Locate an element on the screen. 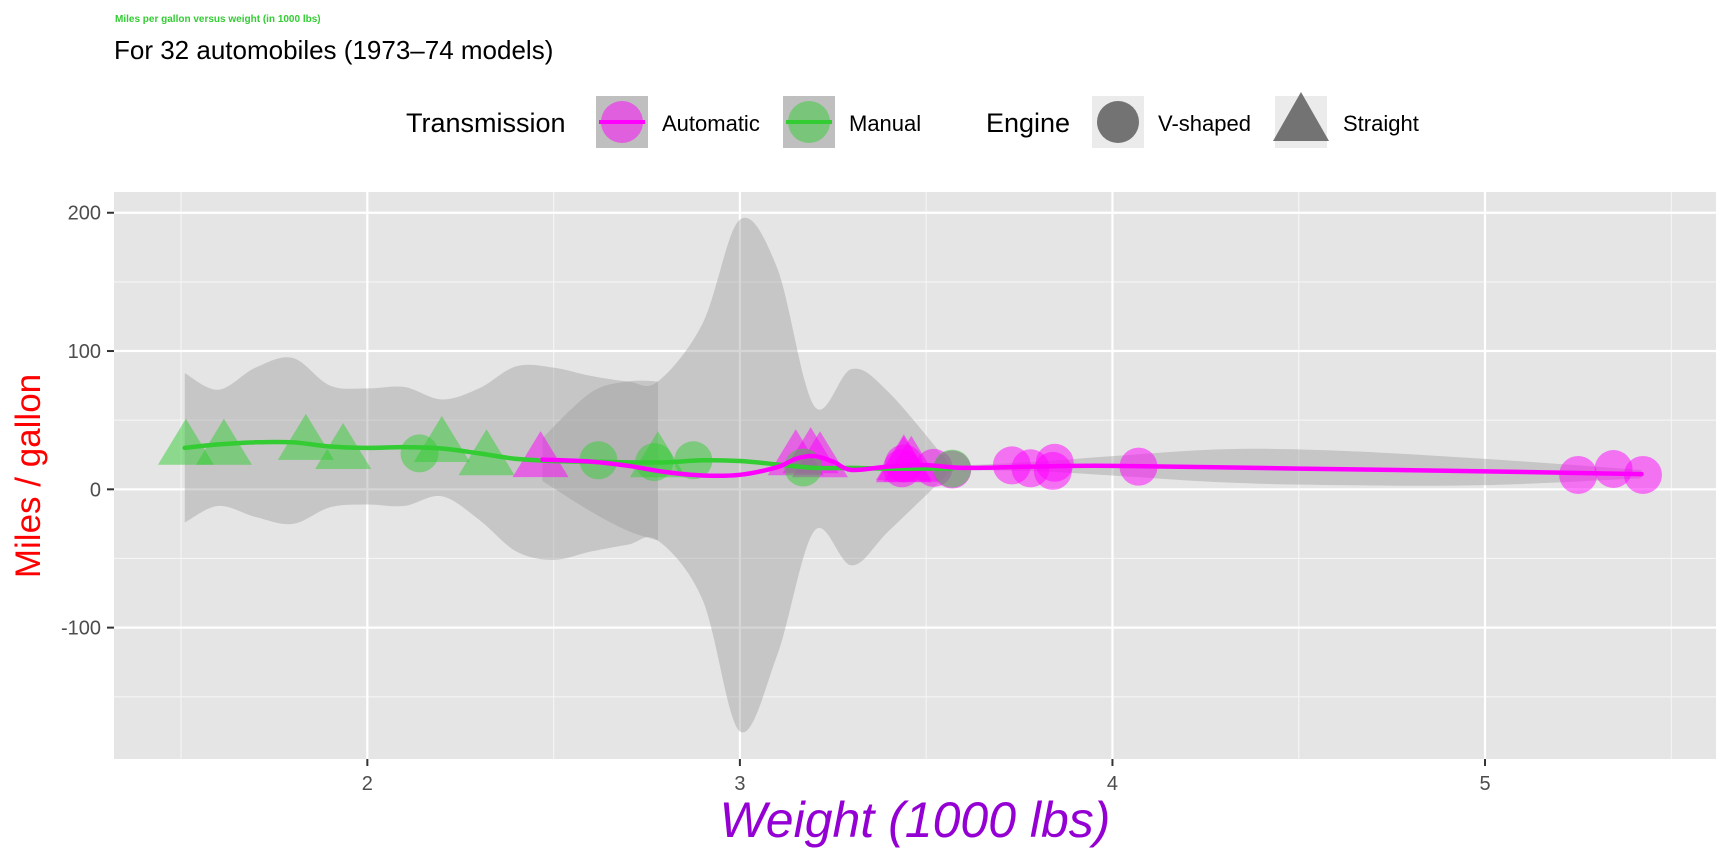 The width and height of the screenshot is (1728, 864). y-tick-label: 100 is located at coordinates (84, 352).